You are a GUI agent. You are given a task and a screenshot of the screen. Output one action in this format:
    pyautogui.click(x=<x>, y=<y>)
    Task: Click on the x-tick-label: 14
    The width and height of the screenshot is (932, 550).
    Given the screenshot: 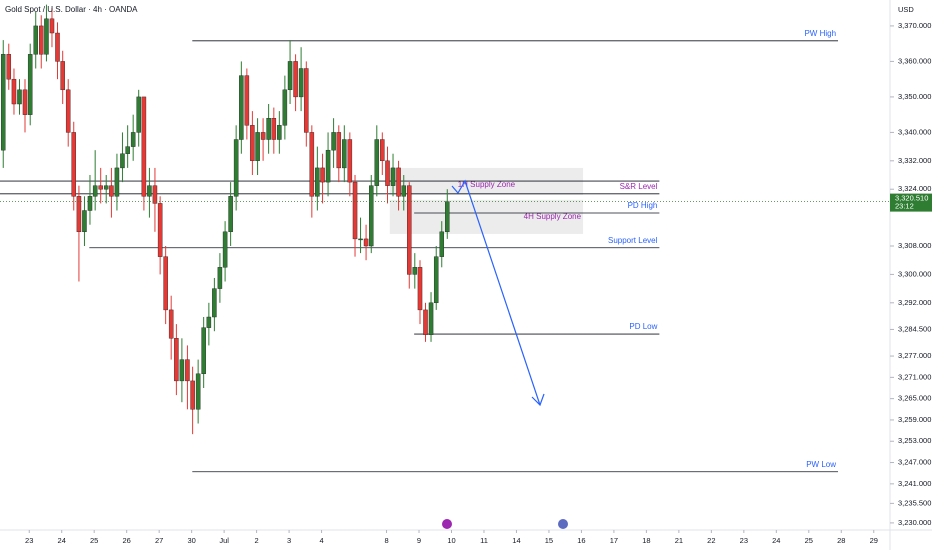 What is the action you would take?
    pyautogui.click(x=516, y=540)
    